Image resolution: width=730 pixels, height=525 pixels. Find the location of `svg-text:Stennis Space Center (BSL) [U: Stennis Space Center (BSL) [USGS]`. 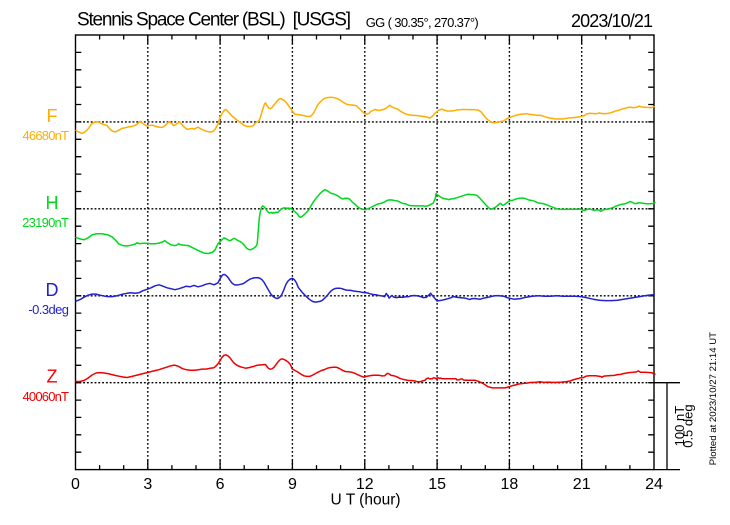

svg-text:Stennis Space Center (BSL) [U: Stennis Space Center (BSL) [USGS] is located at coordinates (214, 20).